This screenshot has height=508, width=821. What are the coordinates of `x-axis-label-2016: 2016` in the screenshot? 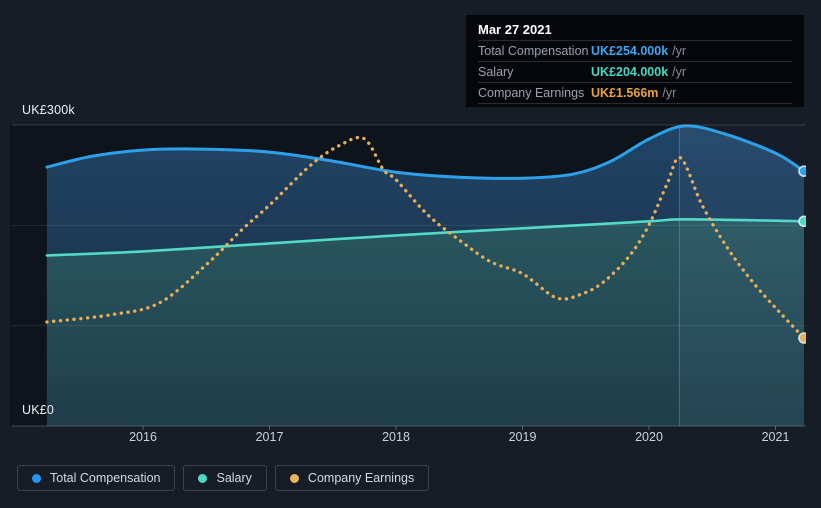 It's located at (143, 437).